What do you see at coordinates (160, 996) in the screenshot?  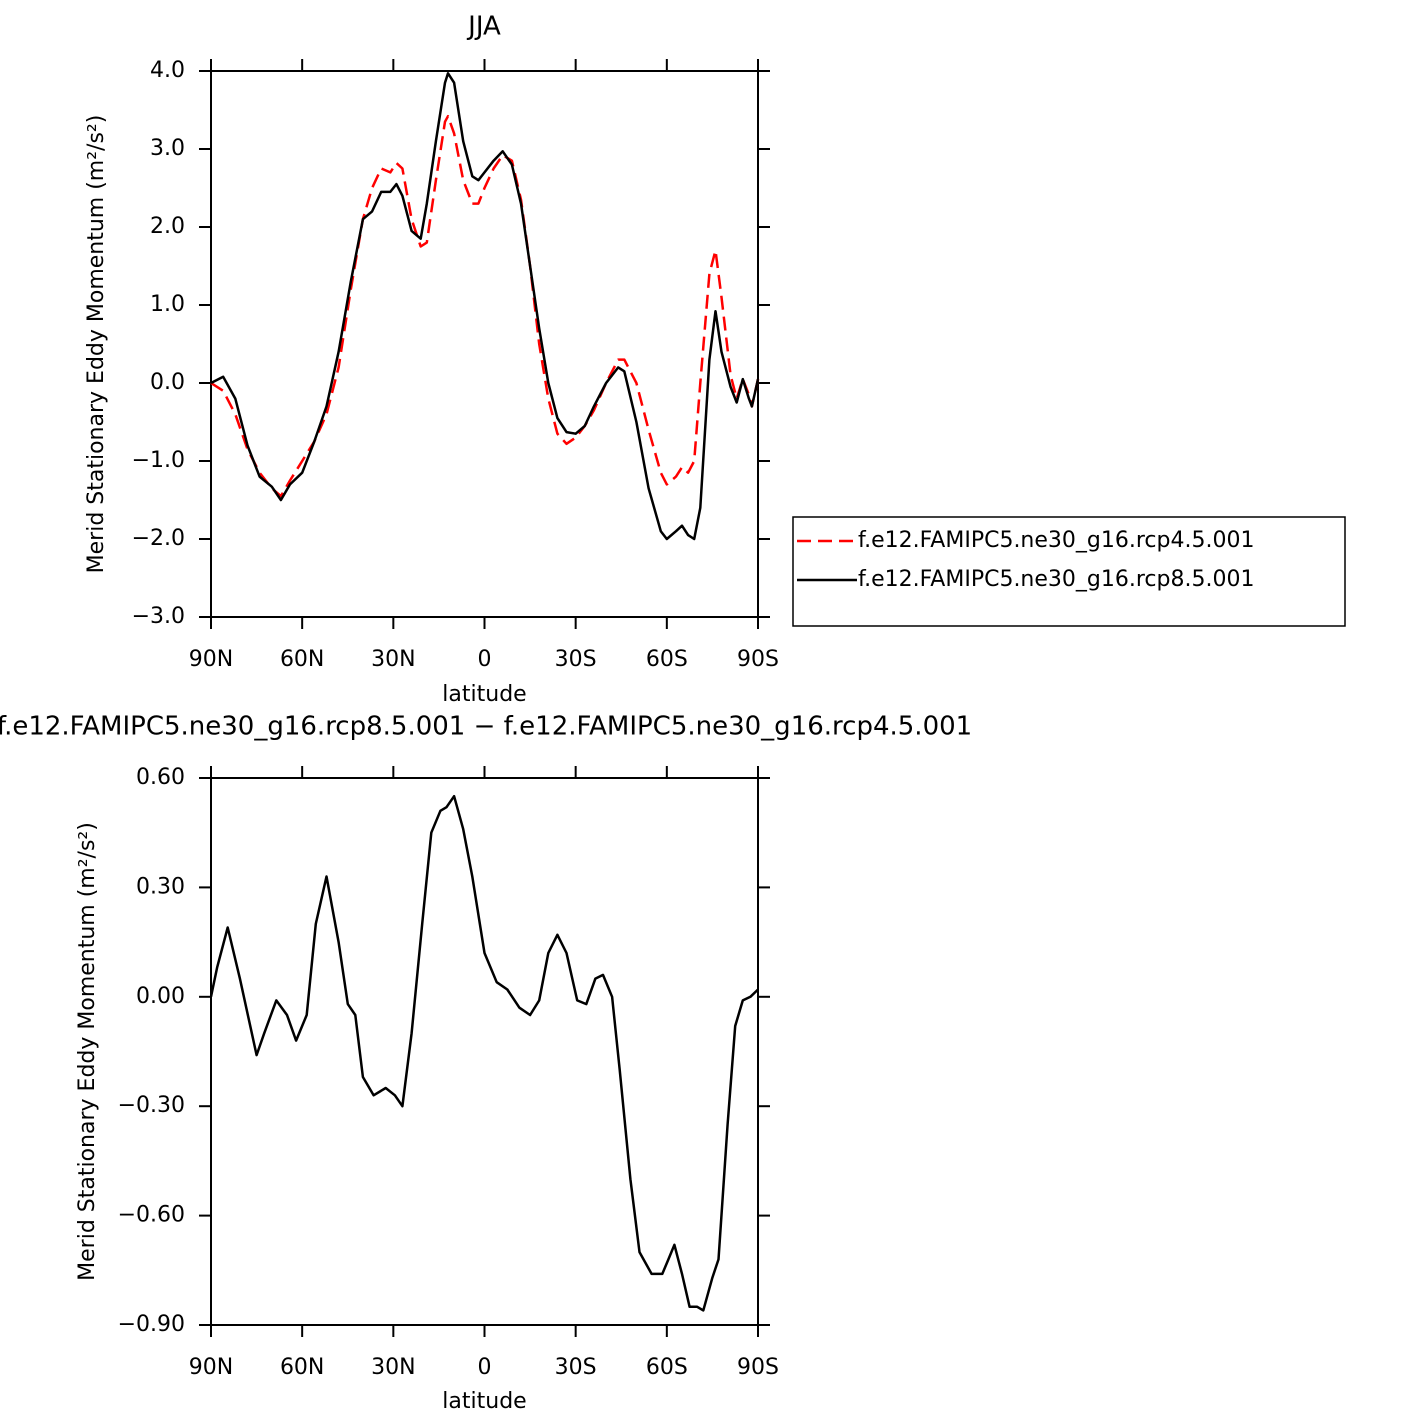 I see `y-tick-label: 0.00` at bounding box center [160, 996].